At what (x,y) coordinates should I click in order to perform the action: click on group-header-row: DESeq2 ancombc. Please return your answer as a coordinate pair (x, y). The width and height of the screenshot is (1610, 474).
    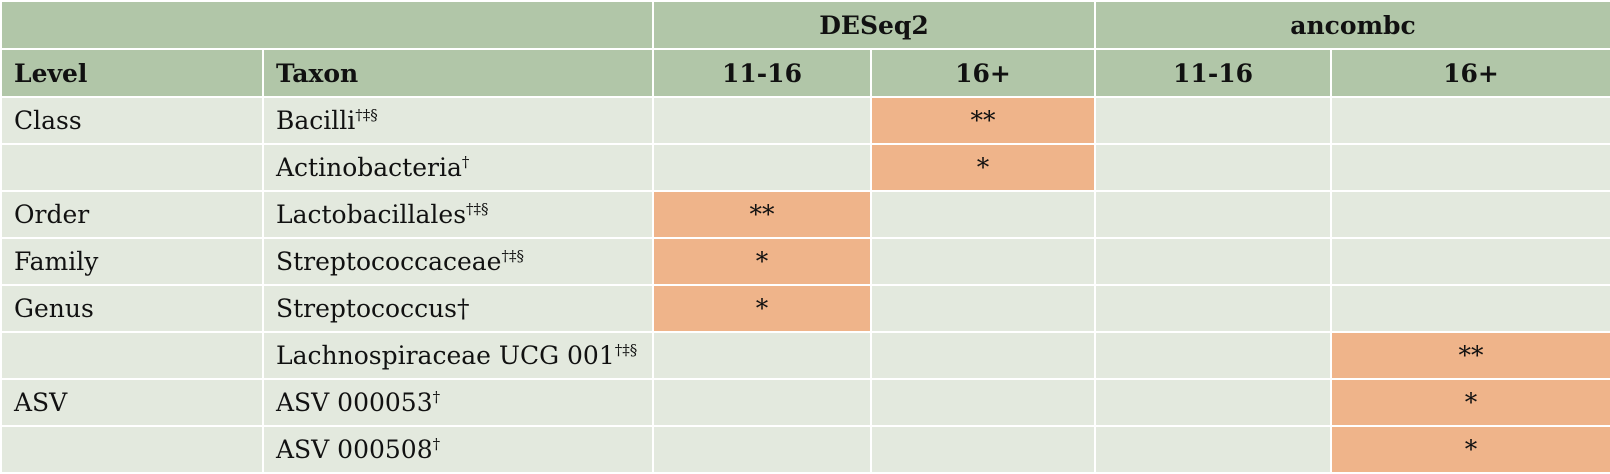
    Looking at the image, I should click on (805, 25).